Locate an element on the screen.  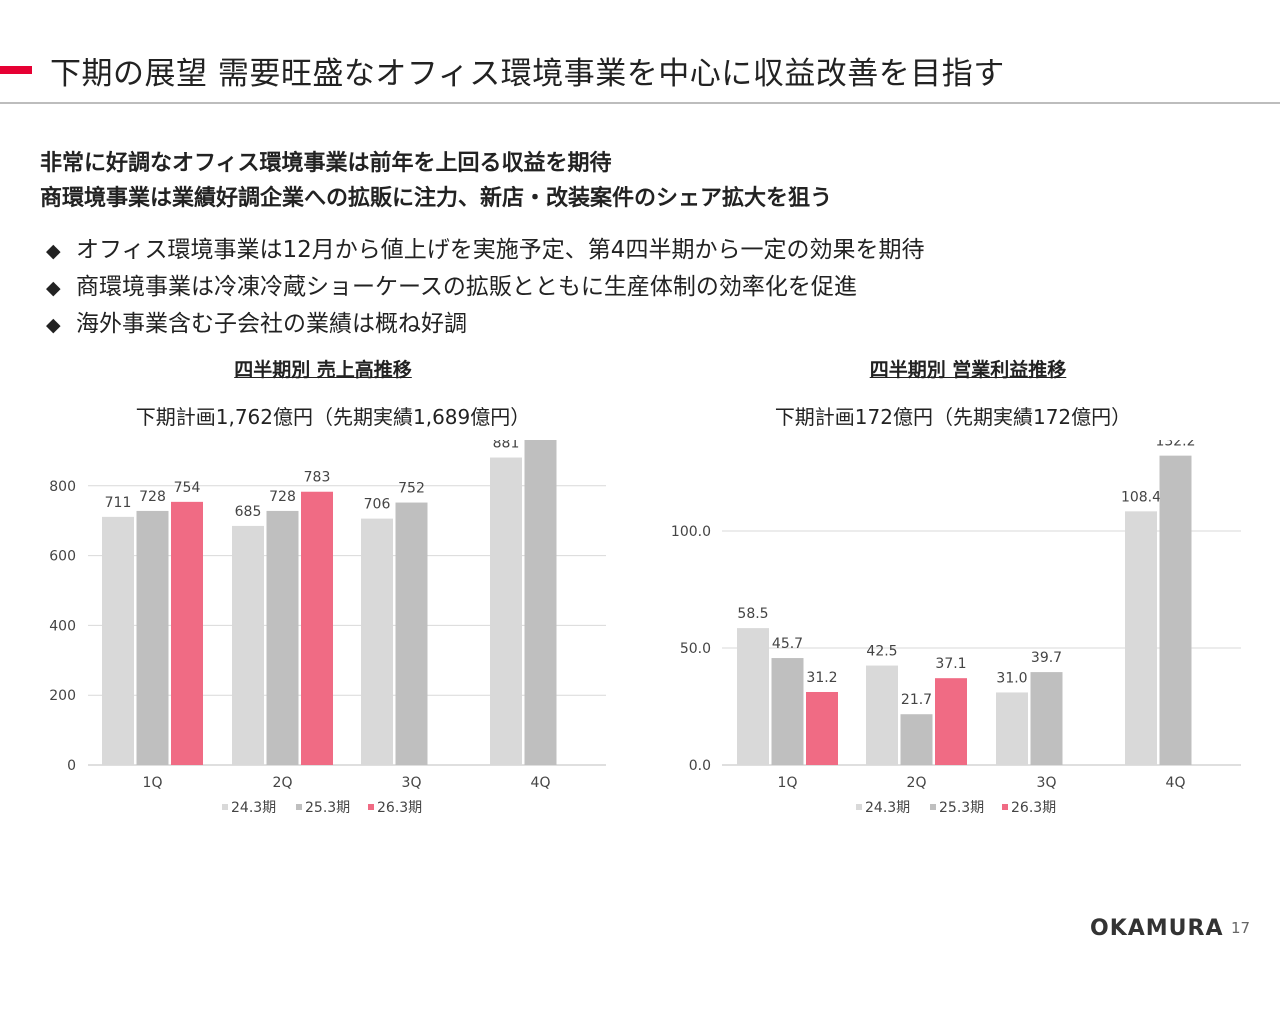
y-tick-label: 100.0 is located at coordinates (691, 532).